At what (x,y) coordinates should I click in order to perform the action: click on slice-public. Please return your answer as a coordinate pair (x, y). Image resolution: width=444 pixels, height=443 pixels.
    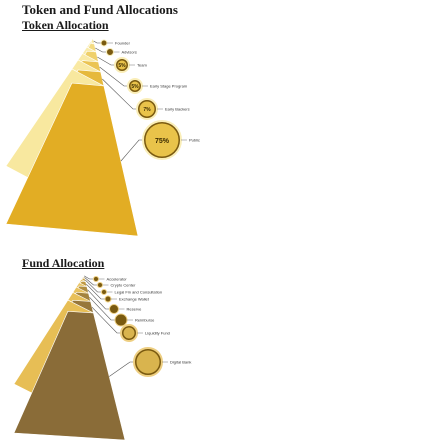
    Looking at the image, I should click on (72, 159).